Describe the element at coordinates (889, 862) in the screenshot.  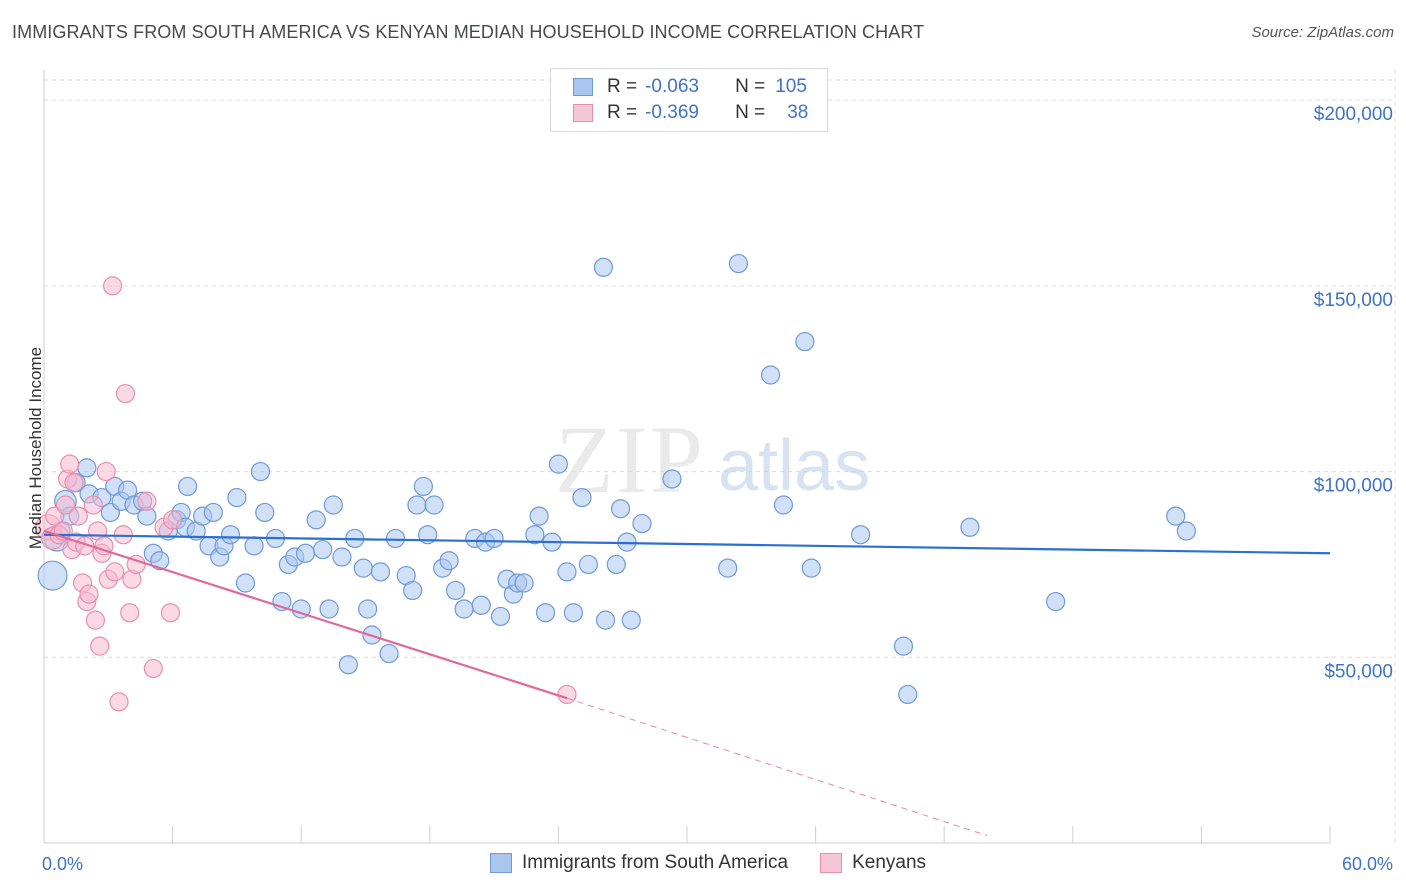
I see `series-legend-label-kenyans: Kenyans` at that location.